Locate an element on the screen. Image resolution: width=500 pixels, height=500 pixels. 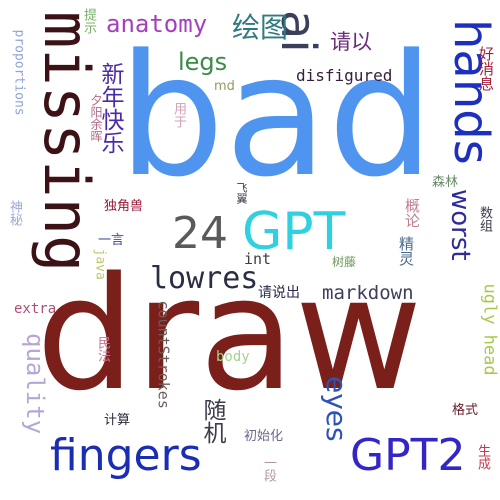
word-xinnian: 新年快乐 is located at coordinates (110, 108).